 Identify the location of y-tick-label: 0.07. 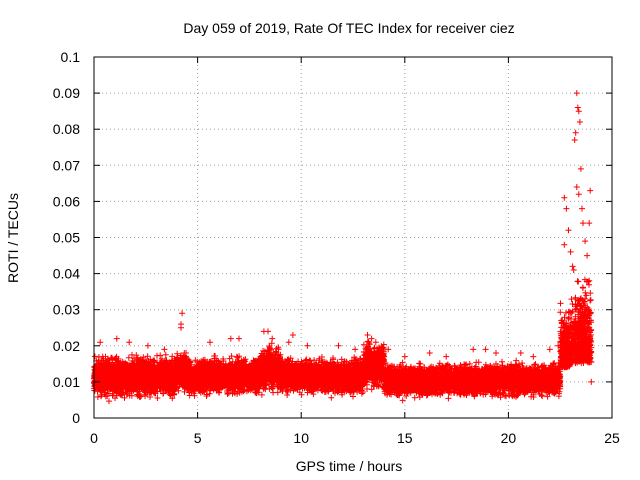
(66, 165).